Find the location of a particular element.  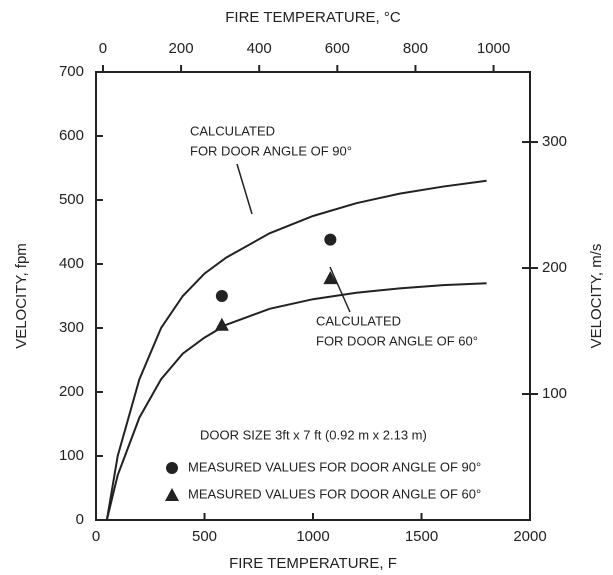

y-tick-label: 100 is located at coordinates (71, 455).